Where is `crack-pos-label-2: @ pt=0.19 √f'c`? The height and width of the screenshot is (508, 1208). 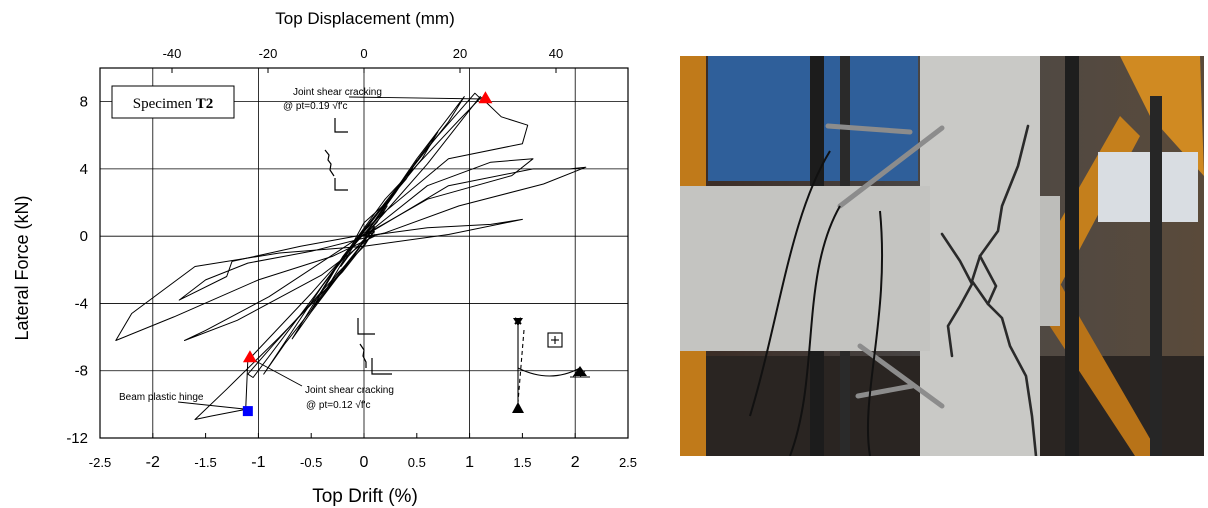 crack-pos-label-2: @ pt=0.19 √f'c is located at coordinates (315, 106).